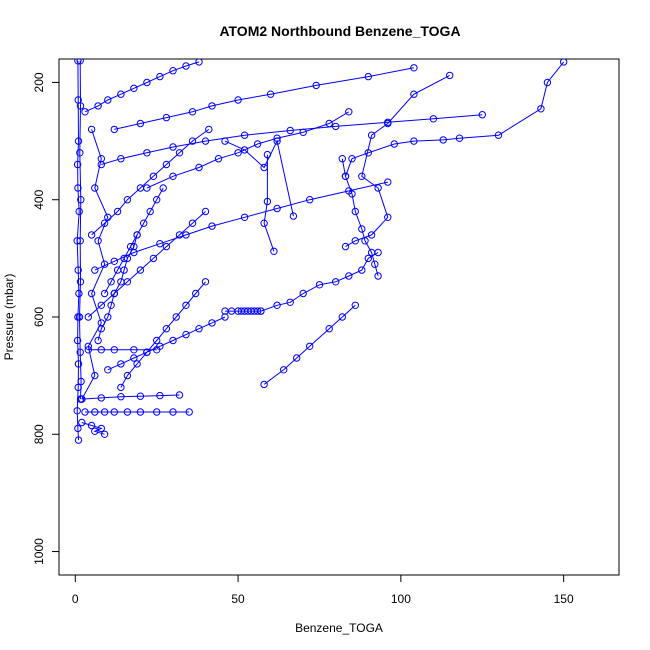  I want to click on x-axis: 0 50 100 150, so click(323, 590).